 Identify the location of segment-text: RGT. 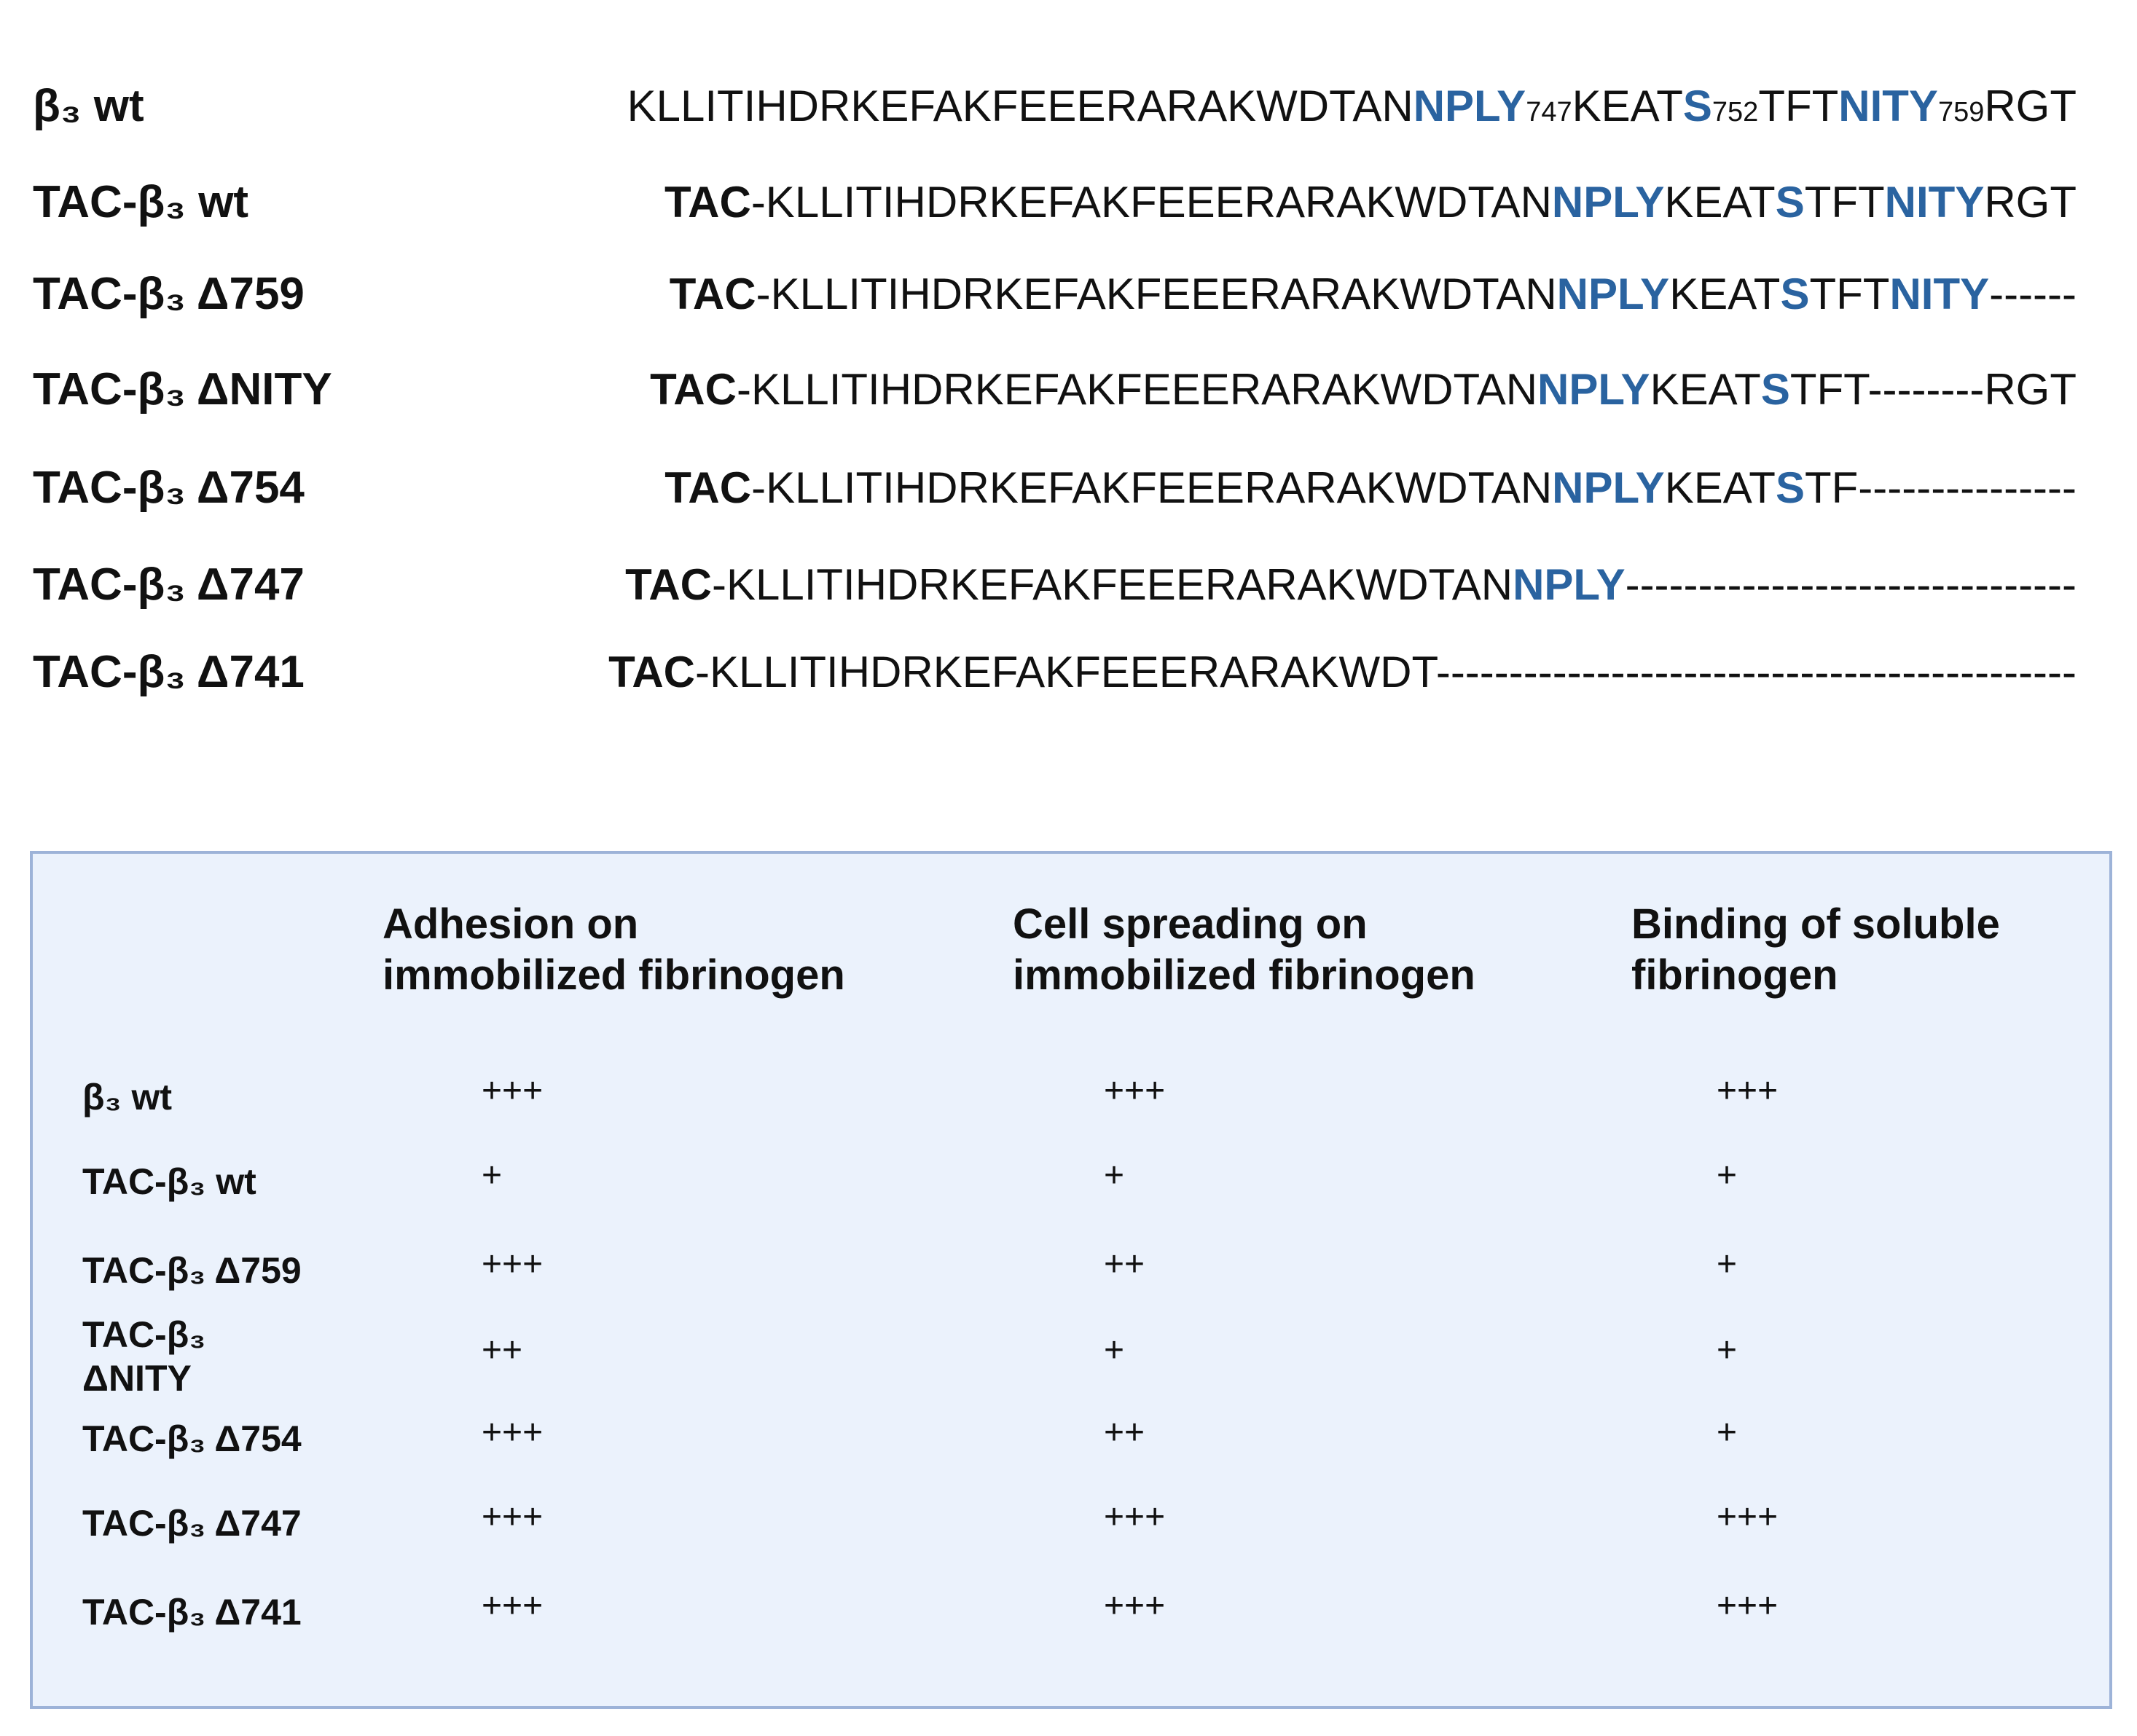
(2031, 202).